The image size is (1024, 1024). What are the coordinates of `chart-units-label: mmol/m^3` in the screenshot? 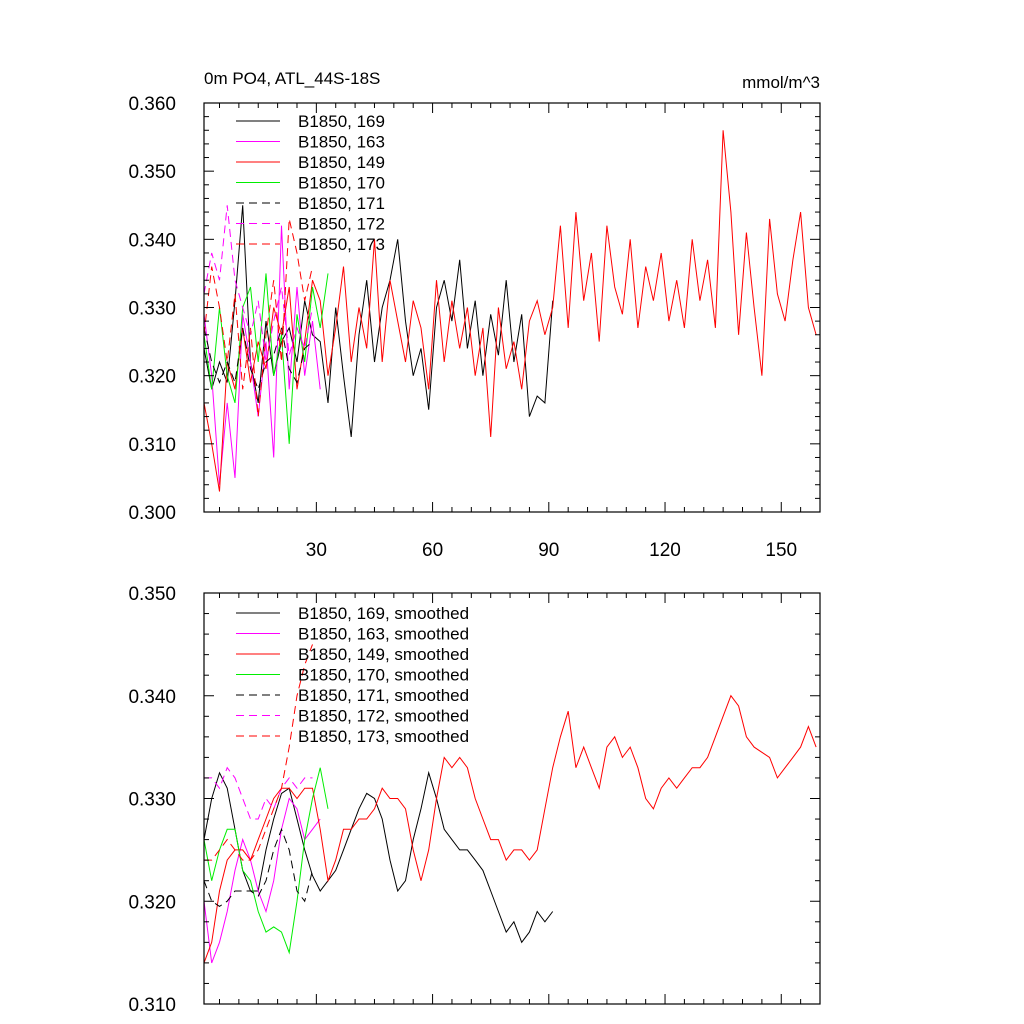 It's located at (781, 82).